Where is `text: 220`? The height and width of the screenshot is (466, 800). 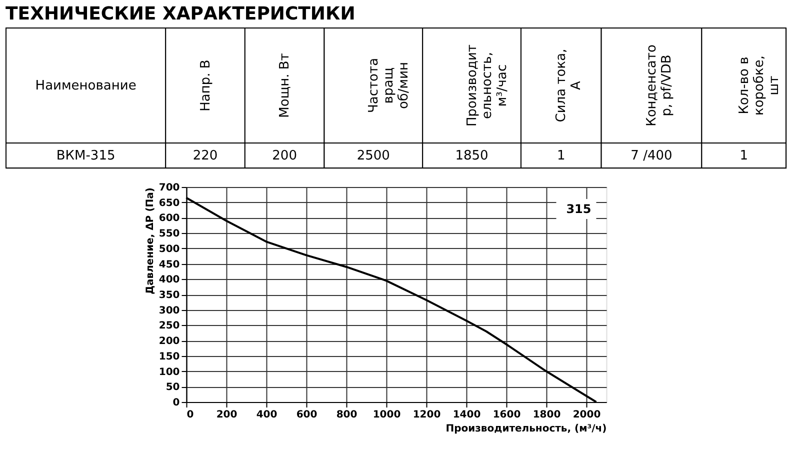
text: 220 is located at coordinates (205, 156).